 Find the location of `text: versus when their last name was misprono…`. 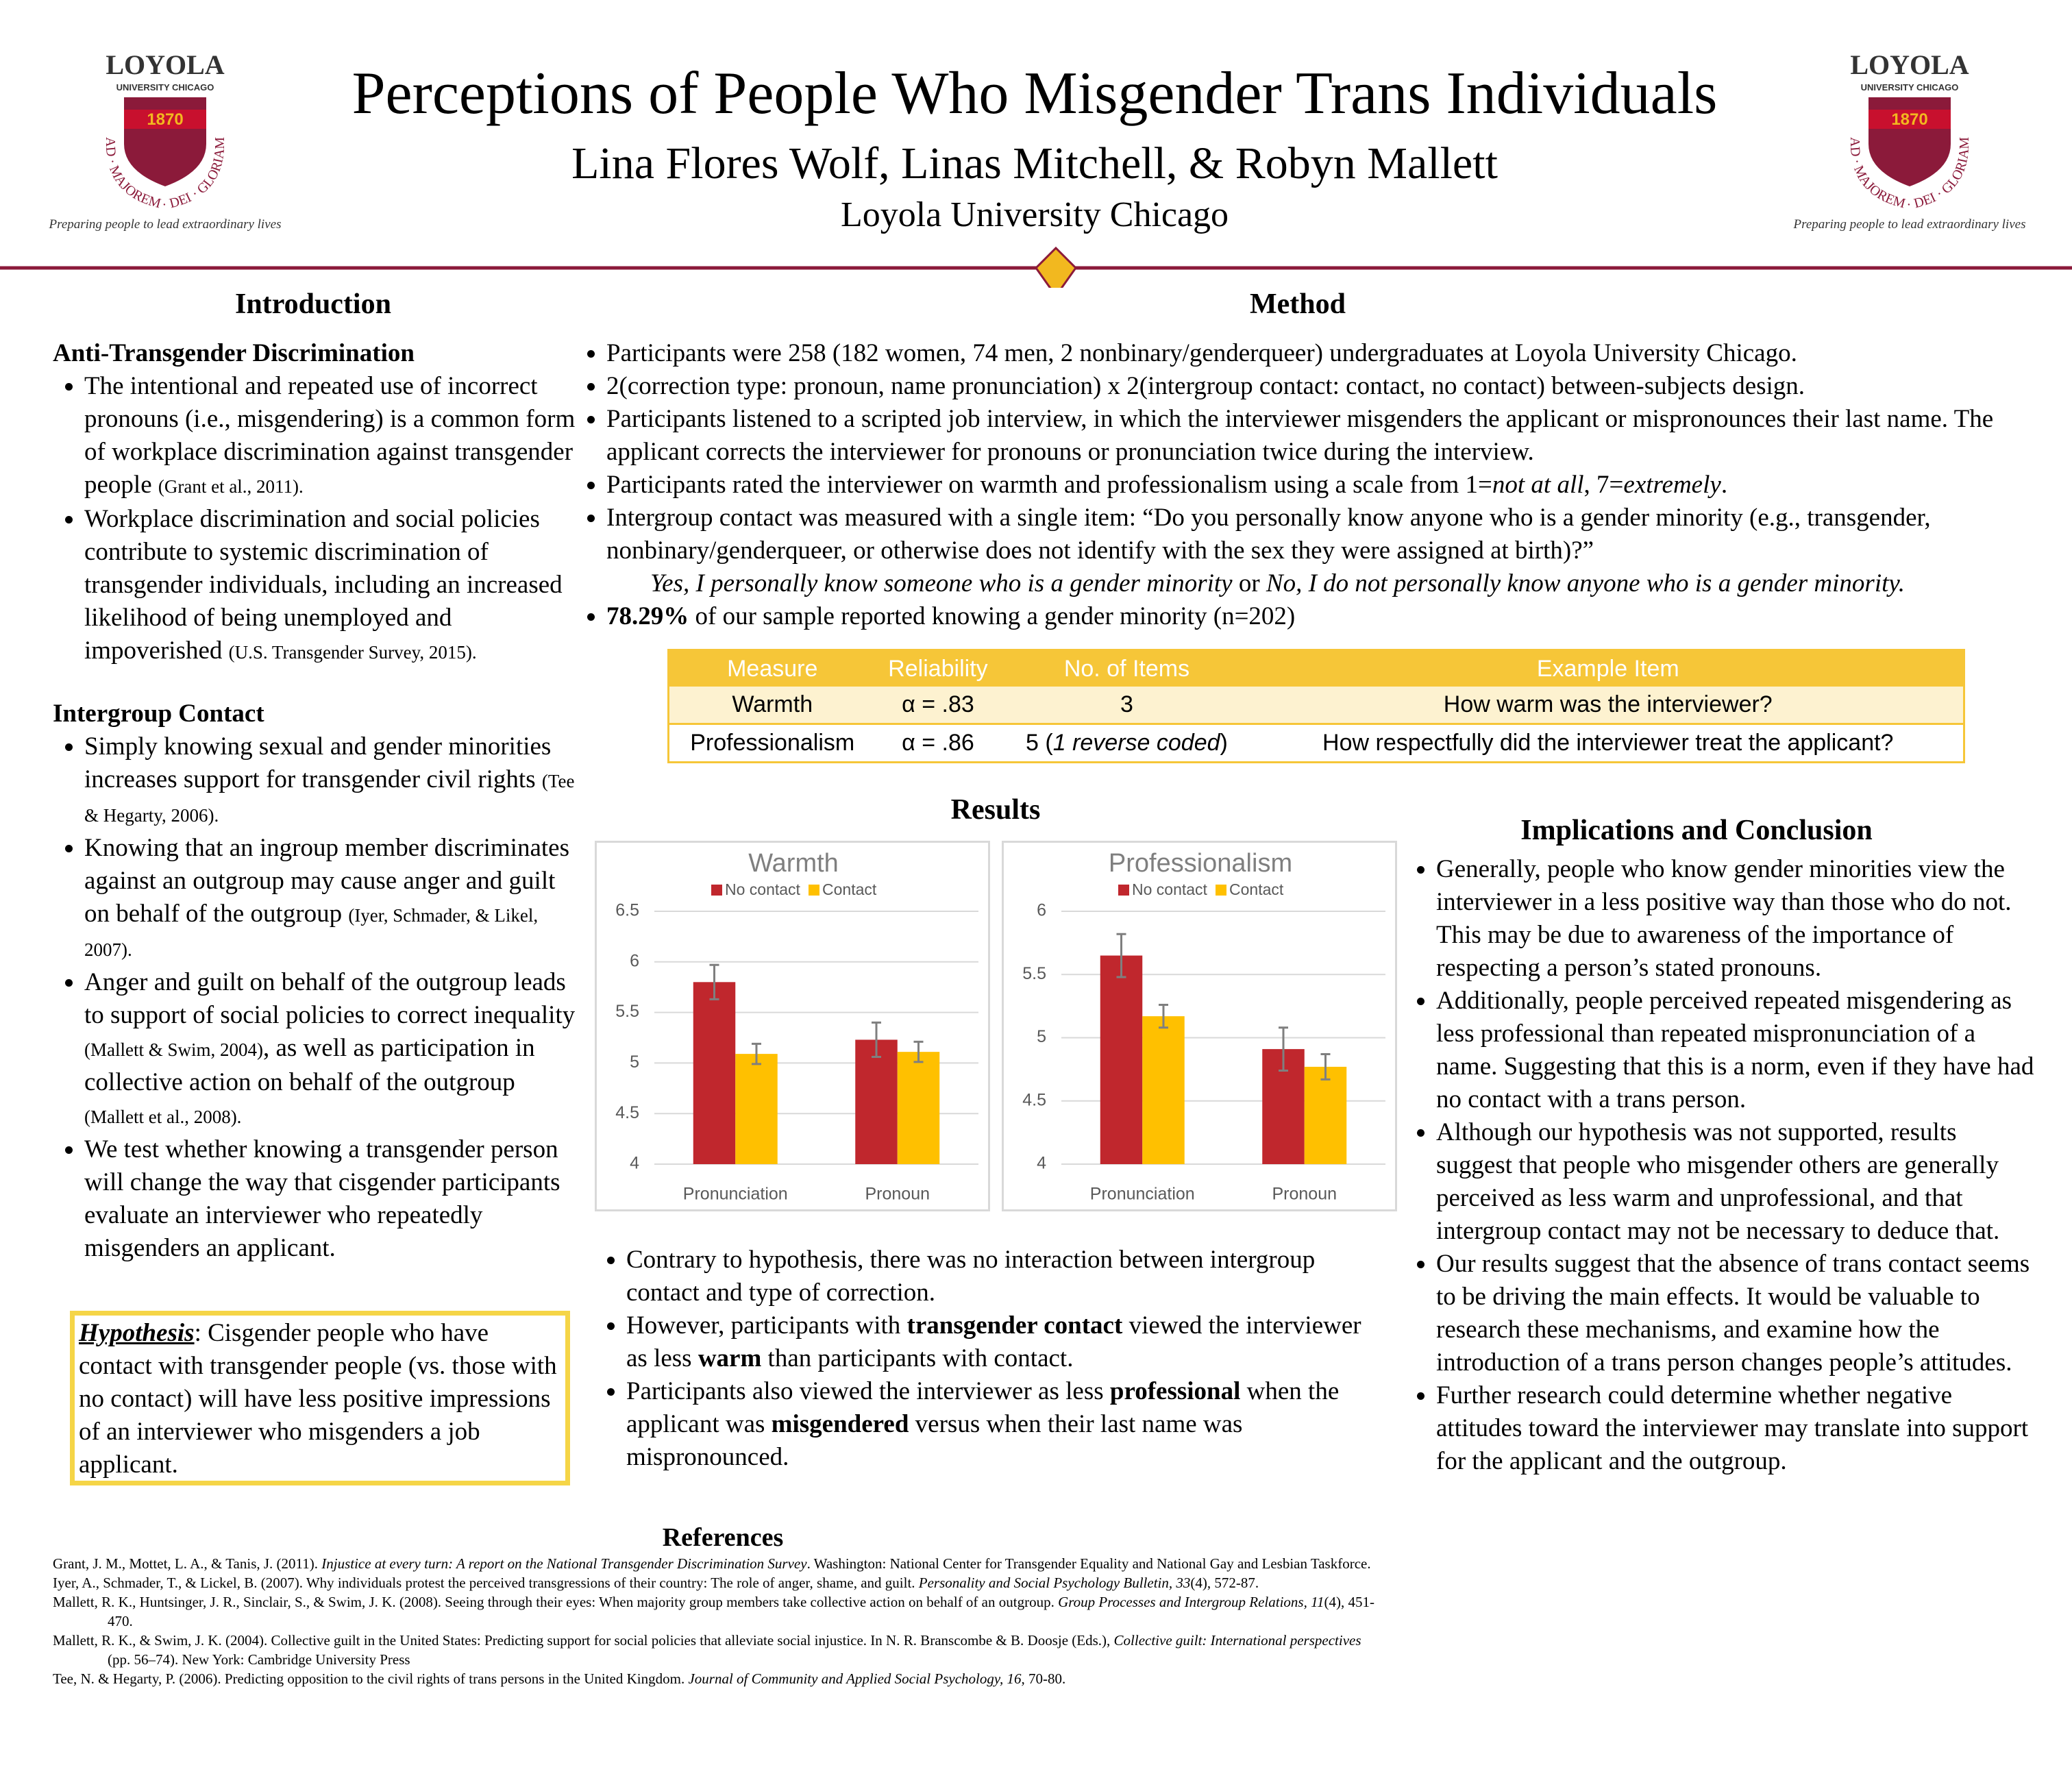

text: versus when their last name was misprono… is located at coordinates (934, 1440).